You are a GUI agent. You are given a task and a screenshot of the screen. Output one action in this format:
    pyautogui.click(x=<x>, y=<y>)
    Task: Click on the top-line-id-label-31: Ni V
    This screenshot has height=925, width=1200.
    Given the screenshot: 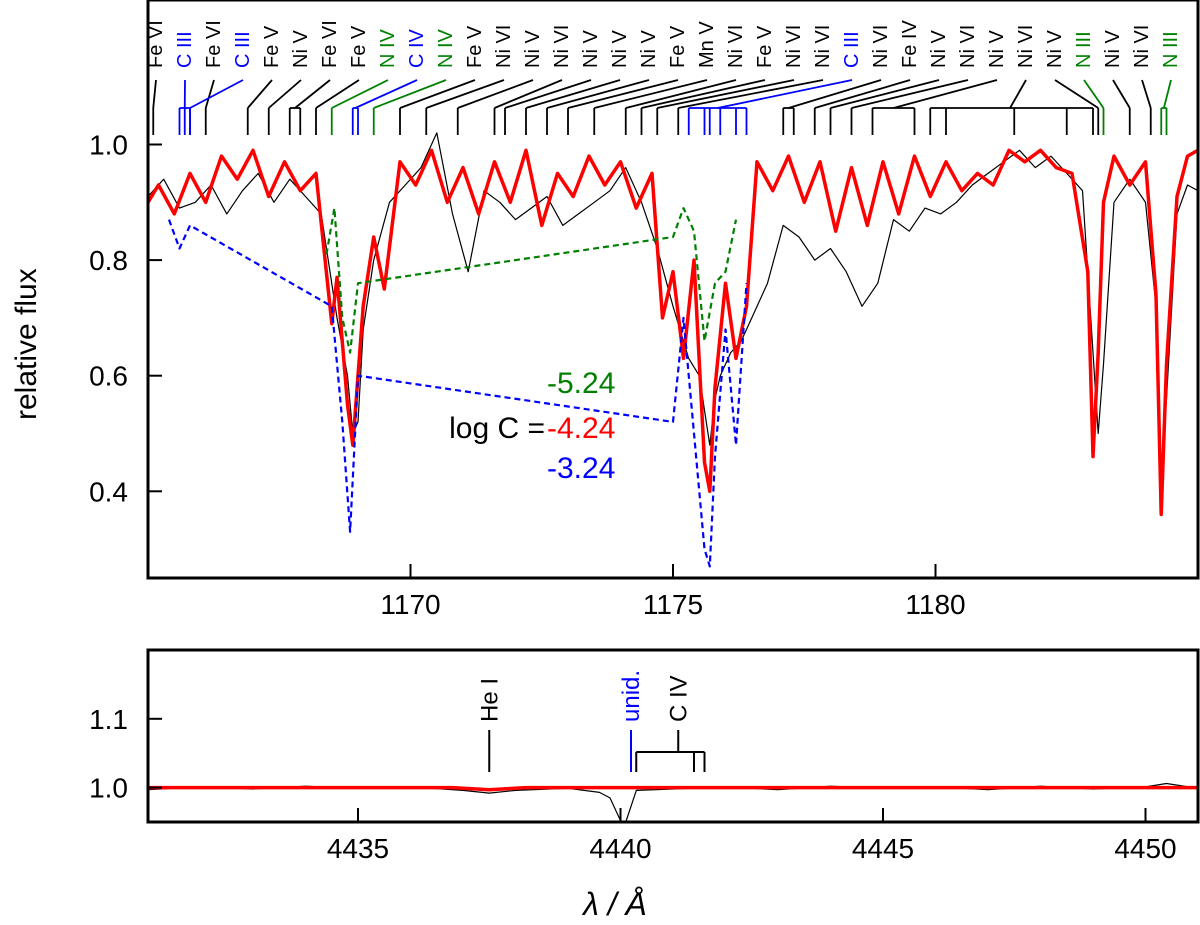 What is the action you would take?
    pyautogui.click(x=1055, y=49)
    